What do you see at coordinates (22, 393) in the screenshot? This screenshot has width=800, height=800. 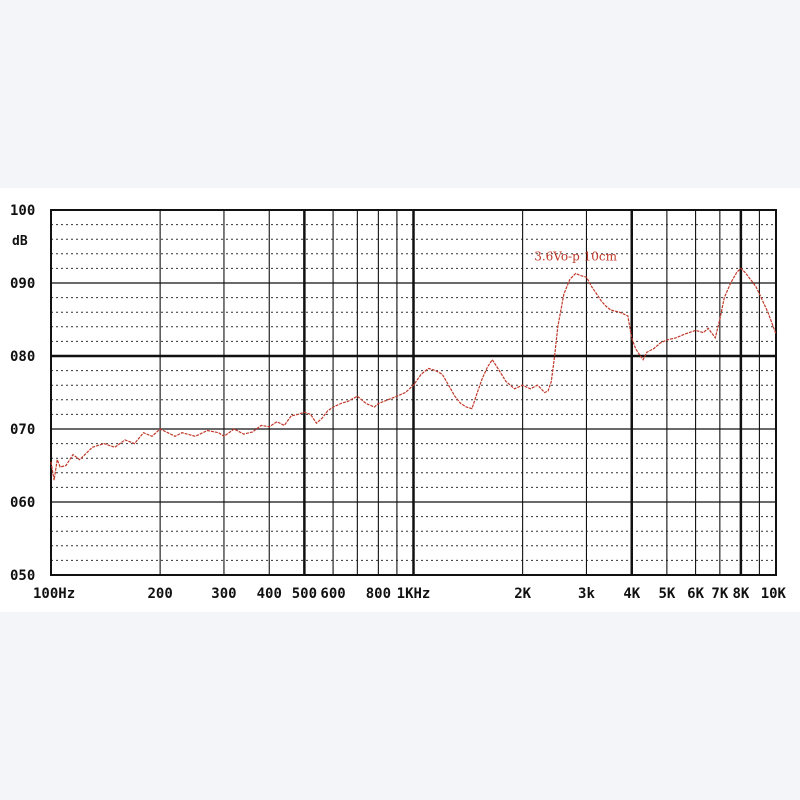 I see `y-axis-labels: 100 090 080 070 060 050` at bounding box center [22, 393].